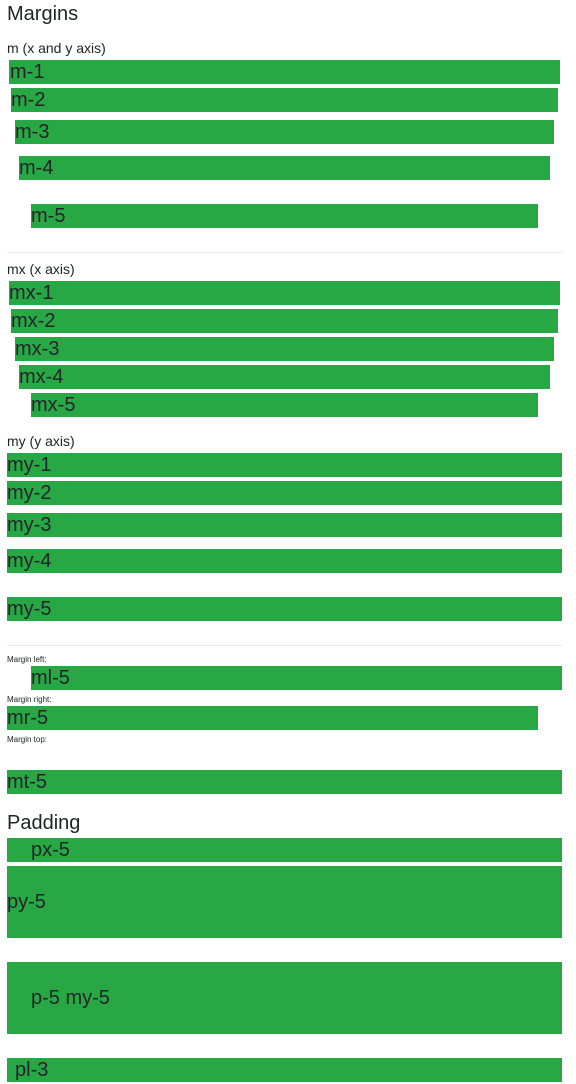 The width and height of the screenshot is (576, 1084). Describe the element at coordinates (284, 405) in the screenshot. I see `mx-5-box: mx-5` at that location.